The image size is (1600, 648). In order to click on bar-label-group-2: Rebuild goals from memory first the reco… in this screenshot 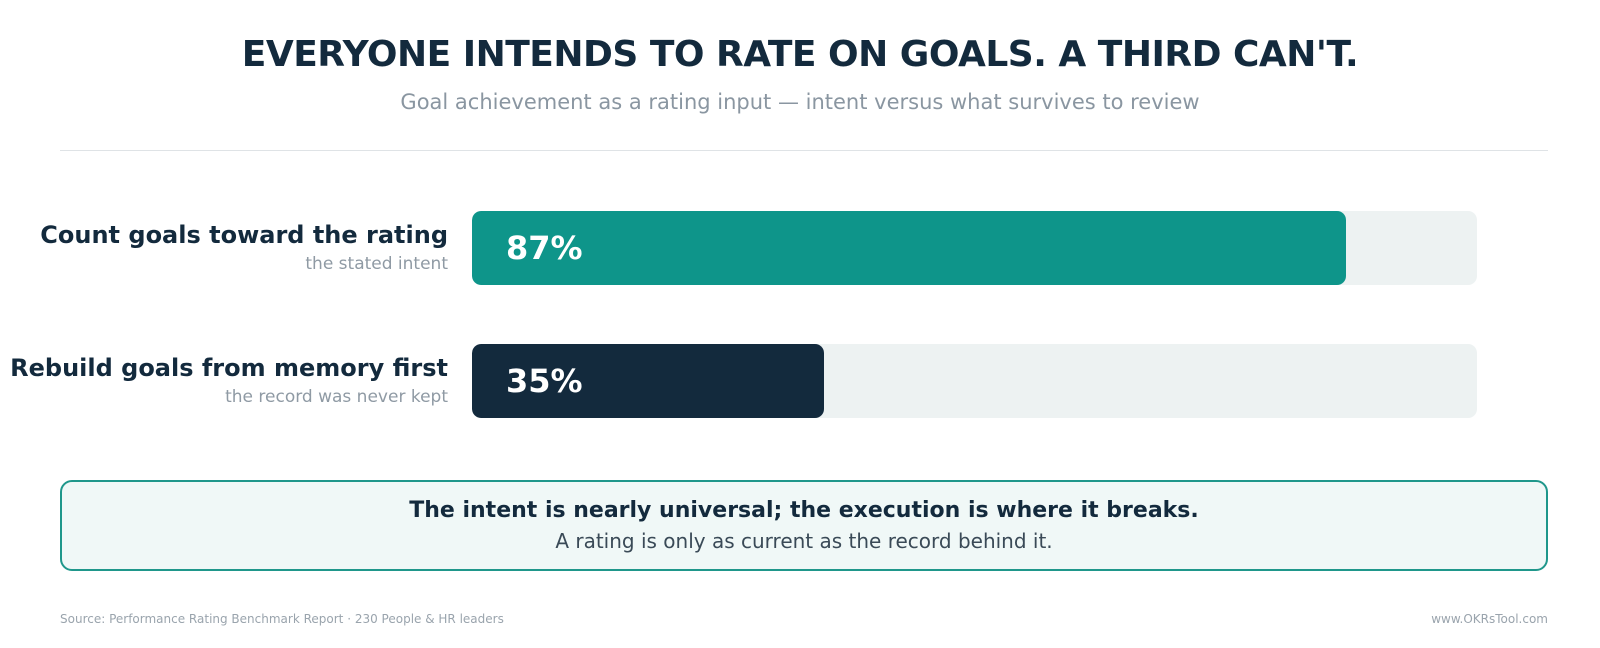, I will do `click(229, 381)`.